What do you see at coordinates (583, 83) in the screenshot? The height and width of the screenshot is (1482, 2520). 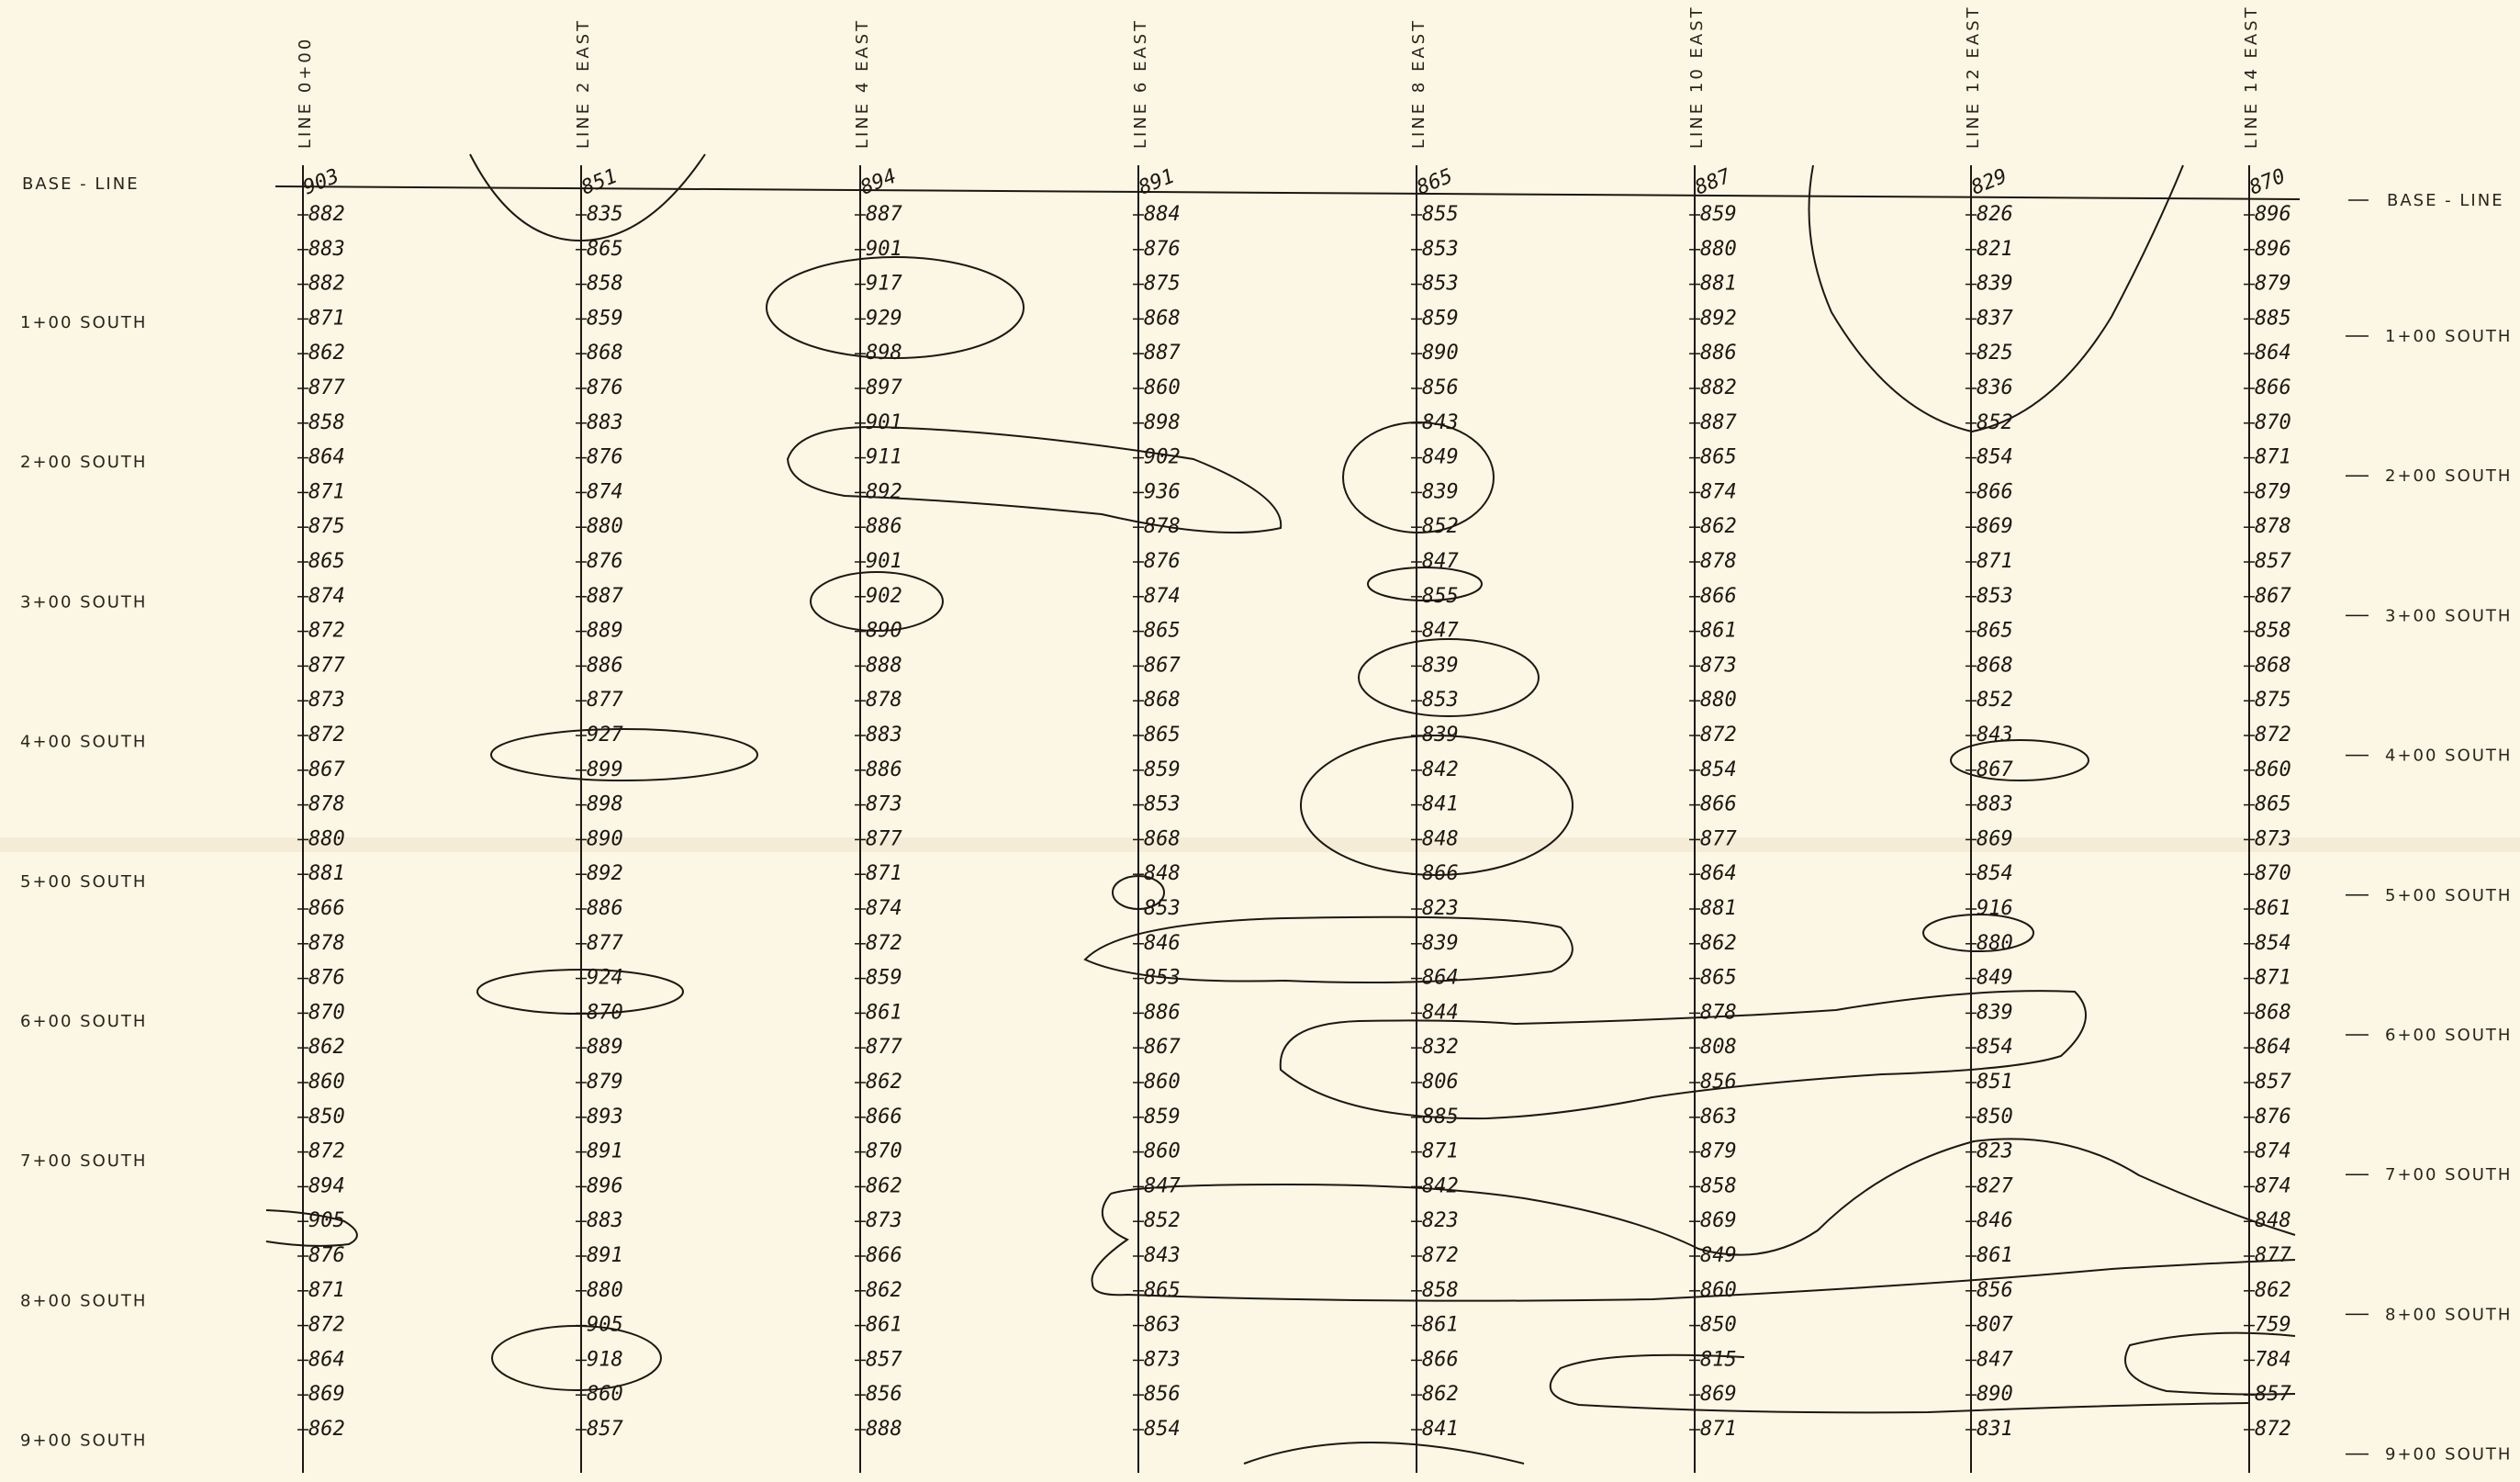 I see `line-title: LINE 2 EAST` at bounding box center [583, 83].